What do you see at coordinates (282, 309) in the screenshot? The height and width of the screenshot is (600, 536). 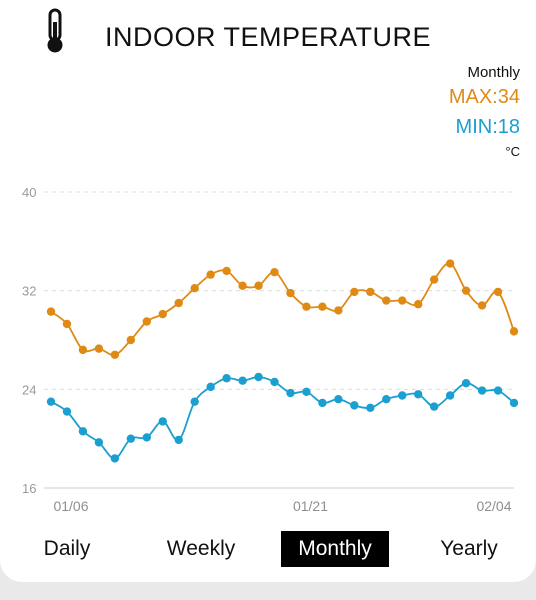 I see `max-series-line` at bounding box center [282, 309].